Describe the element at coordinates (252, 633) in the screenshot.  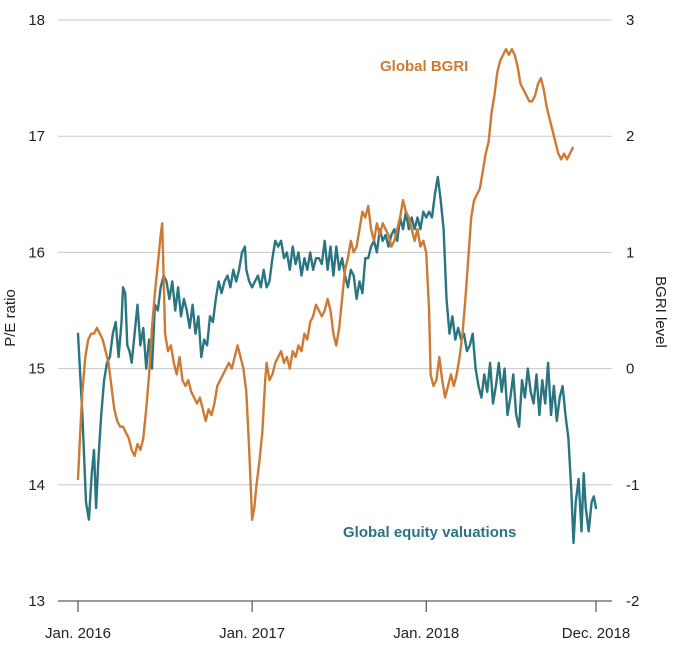
I see `x-tick-label: Jan. 2017` at that location.